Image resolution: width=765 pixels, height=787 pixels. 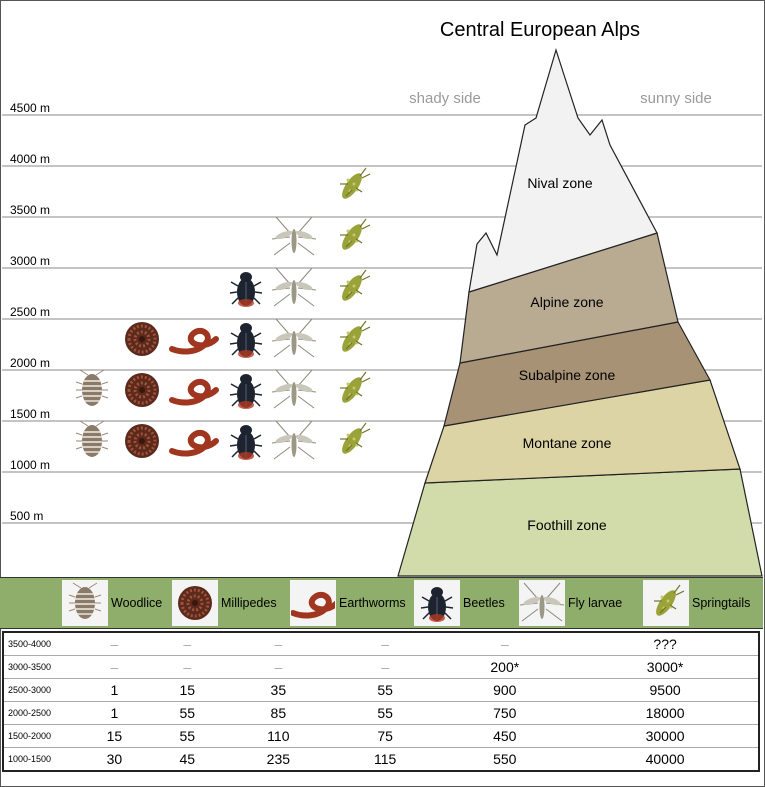 What do you see at coordinates (223, 313) in the screenshot?
I see `organism-altitude-icons` at bounding box center [223, 313].